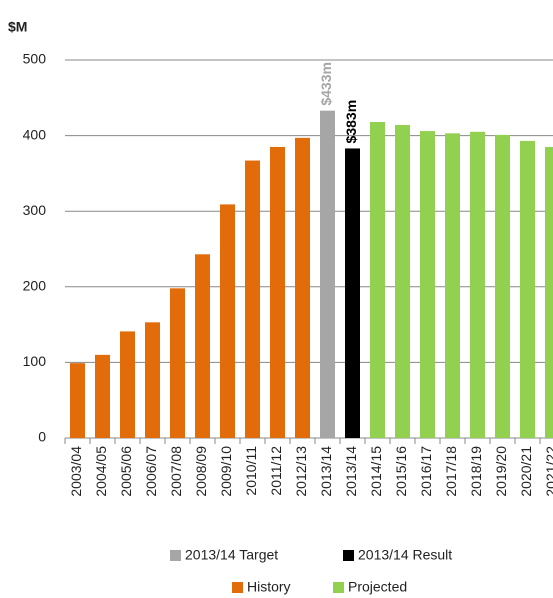 The height and width of the screenshot is (598, 553). I want to click on x-tick-label: 2018/19, so click(476, 471).